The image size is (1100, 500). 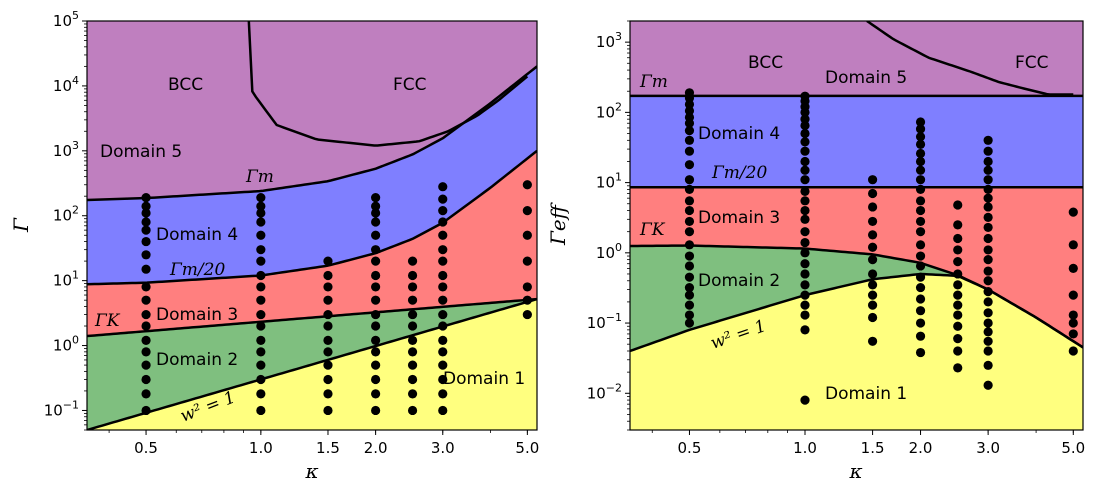 I want to click on y-tick-label: 10⁵, so click(x=66, y=19).